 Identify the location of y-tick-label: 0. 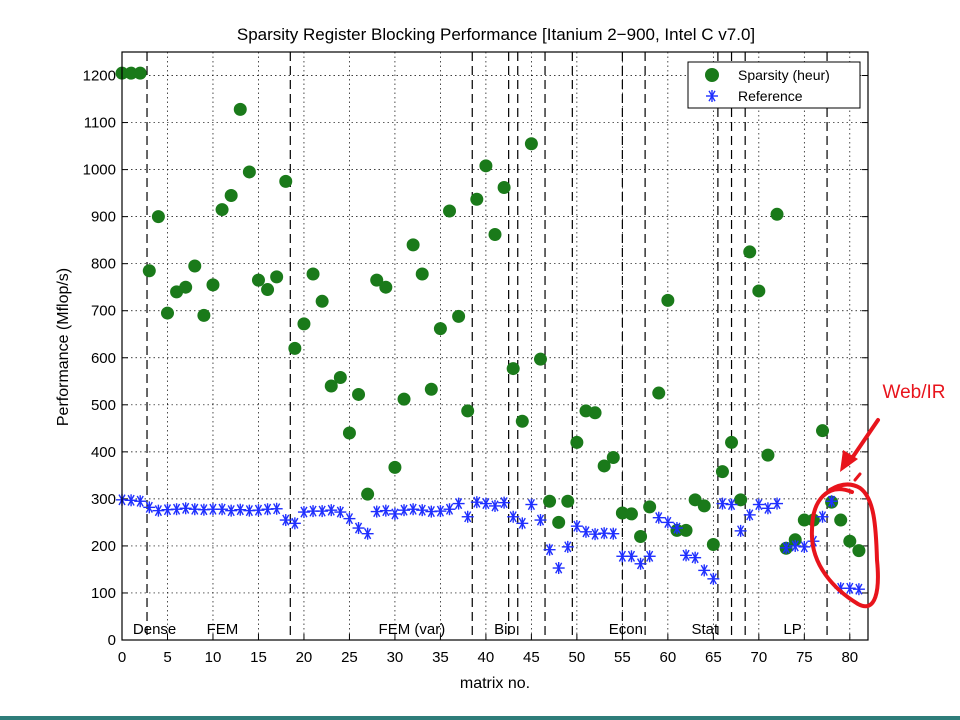
(112, 640).